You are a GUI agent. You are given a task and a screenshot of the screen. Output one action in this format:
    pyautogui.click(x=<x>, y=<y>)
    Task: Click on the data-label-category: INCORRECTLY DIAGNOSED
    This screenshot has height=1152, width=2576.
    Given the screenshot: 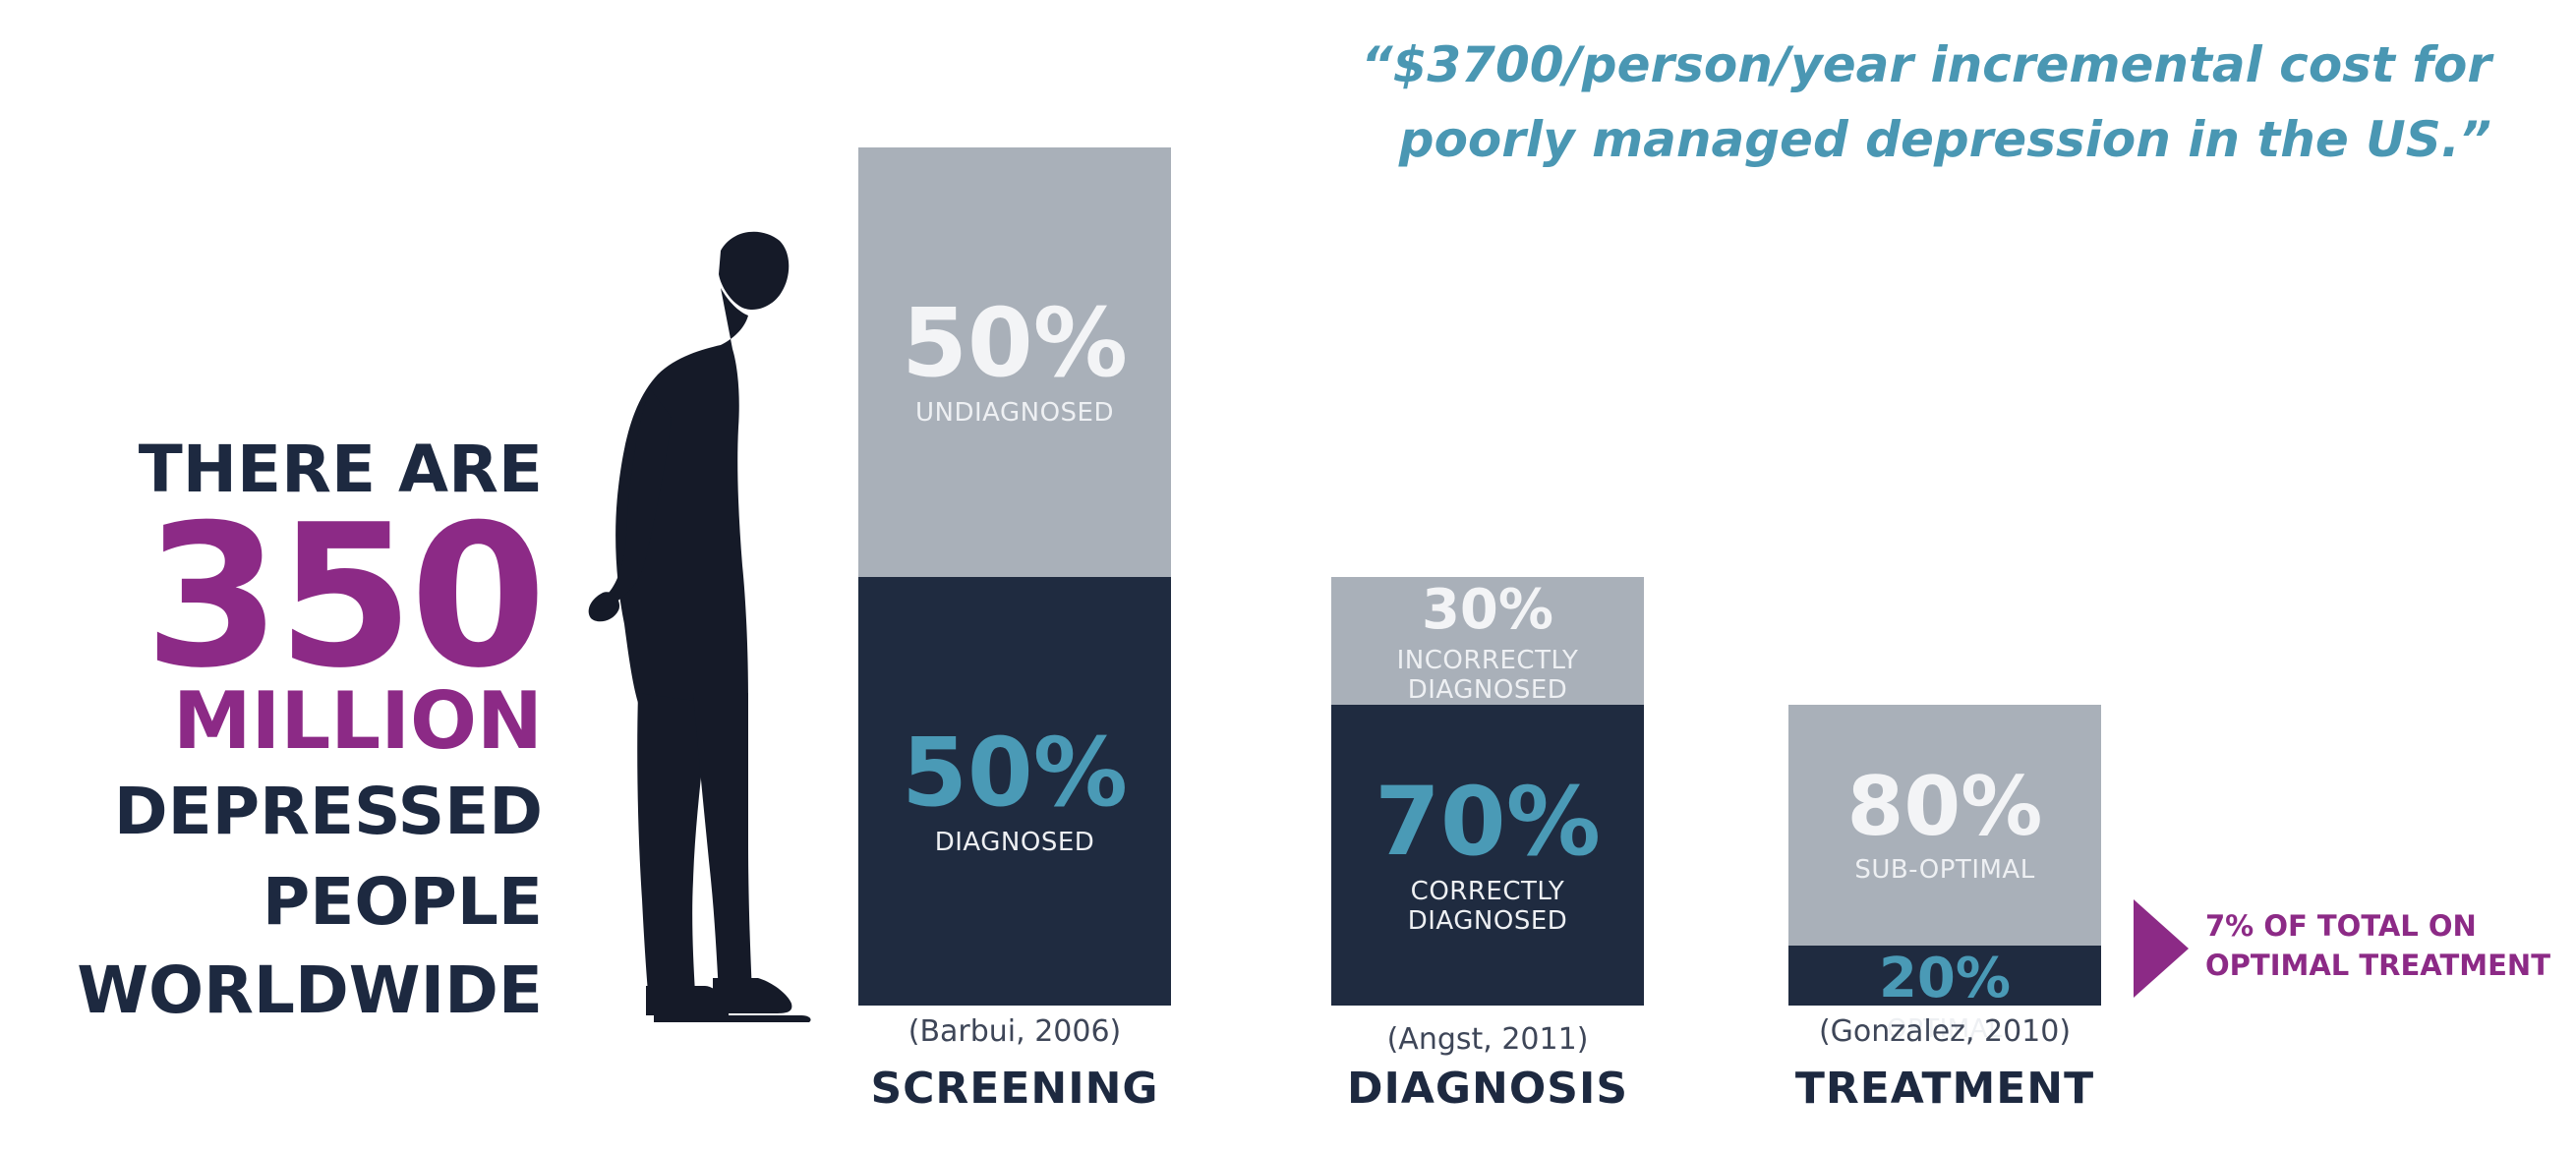 What is the action you would take?
    pyautogui.click(x=1487, y=675)
    